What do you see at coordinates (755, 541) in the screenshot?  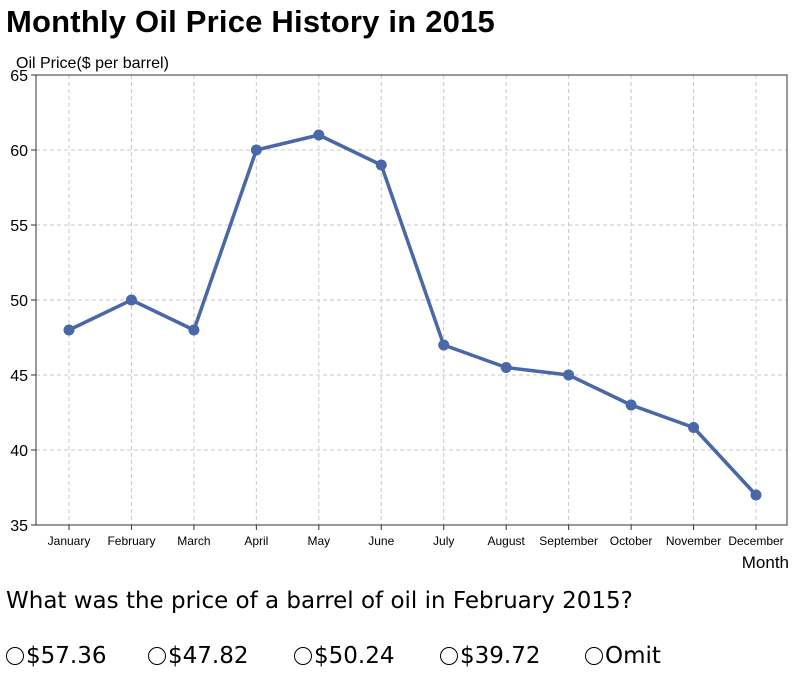 I see `x-tick-label: December` at bounding box center [755, 541].